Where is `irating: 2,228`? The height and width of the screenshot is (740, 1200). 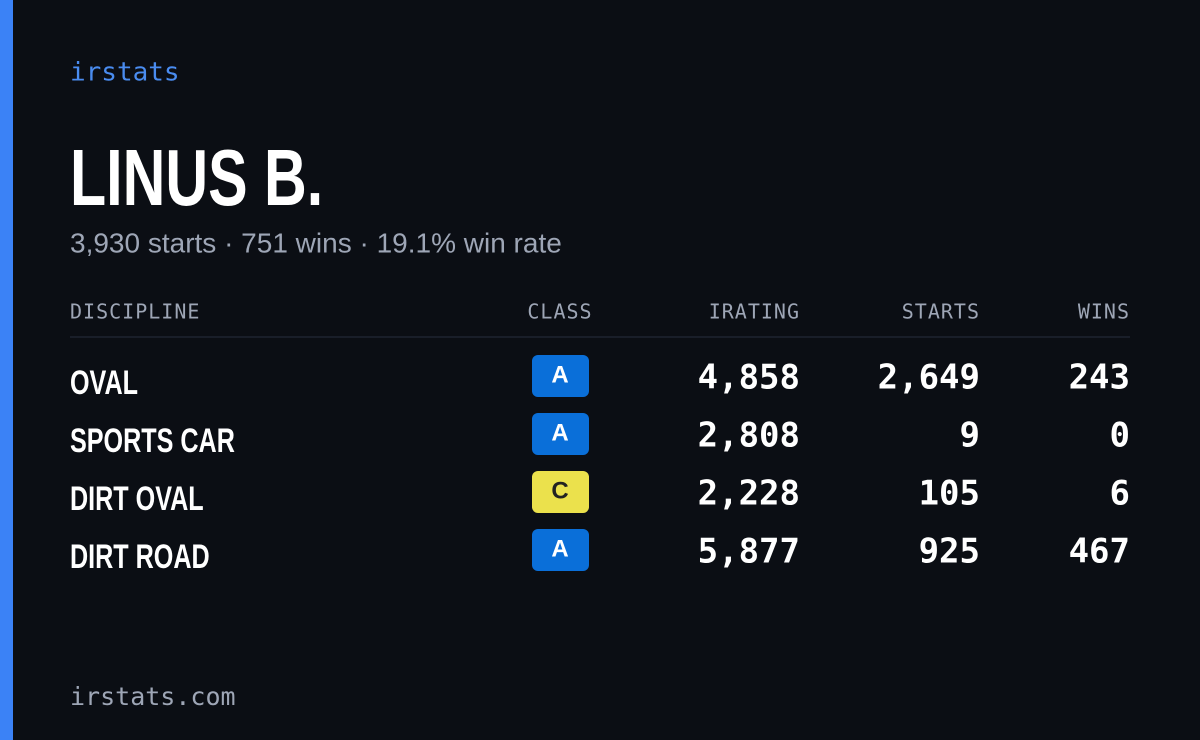
irating: 2,228 is located at coordinates (749, 494).